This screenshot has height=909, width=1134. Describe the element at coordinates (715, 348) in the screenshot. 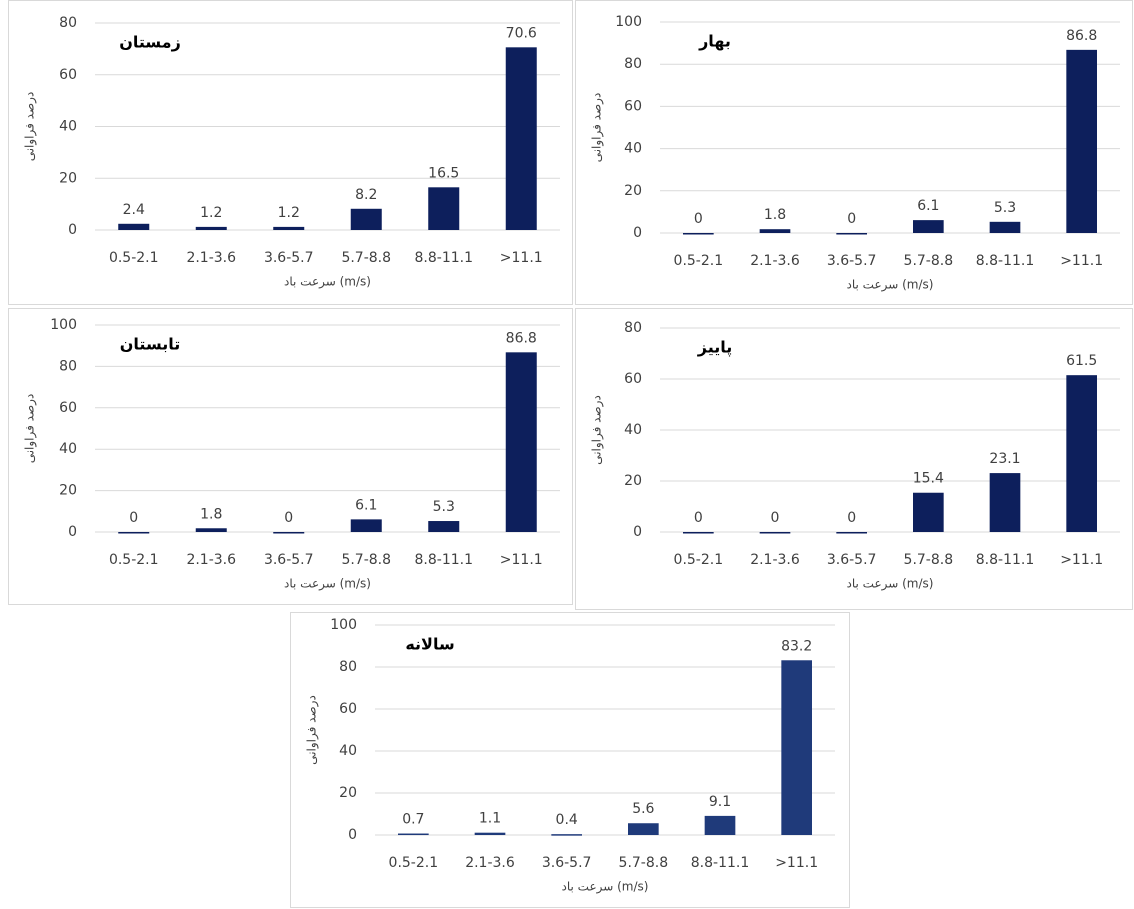

I see `chart-title: پاییز` at that location.